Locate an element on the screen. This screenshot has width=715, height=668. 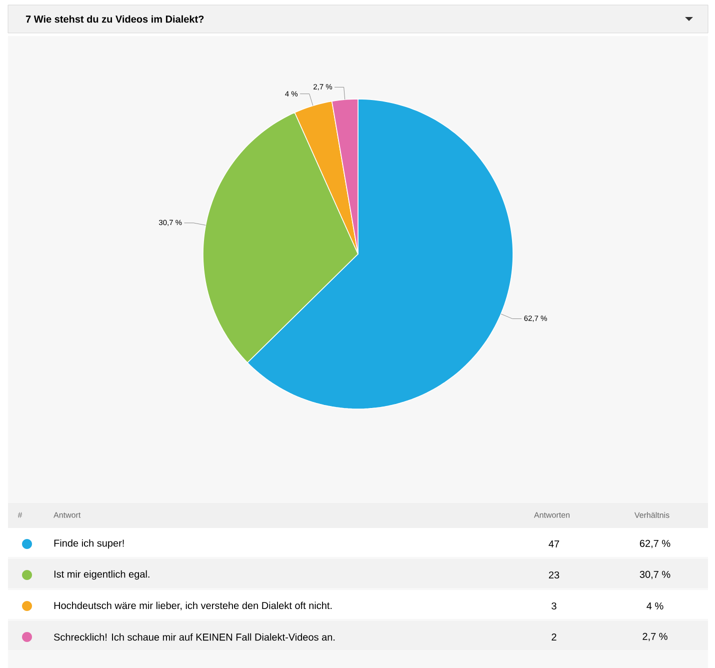
text: 2,7 % is located at coordinates (655, 637).